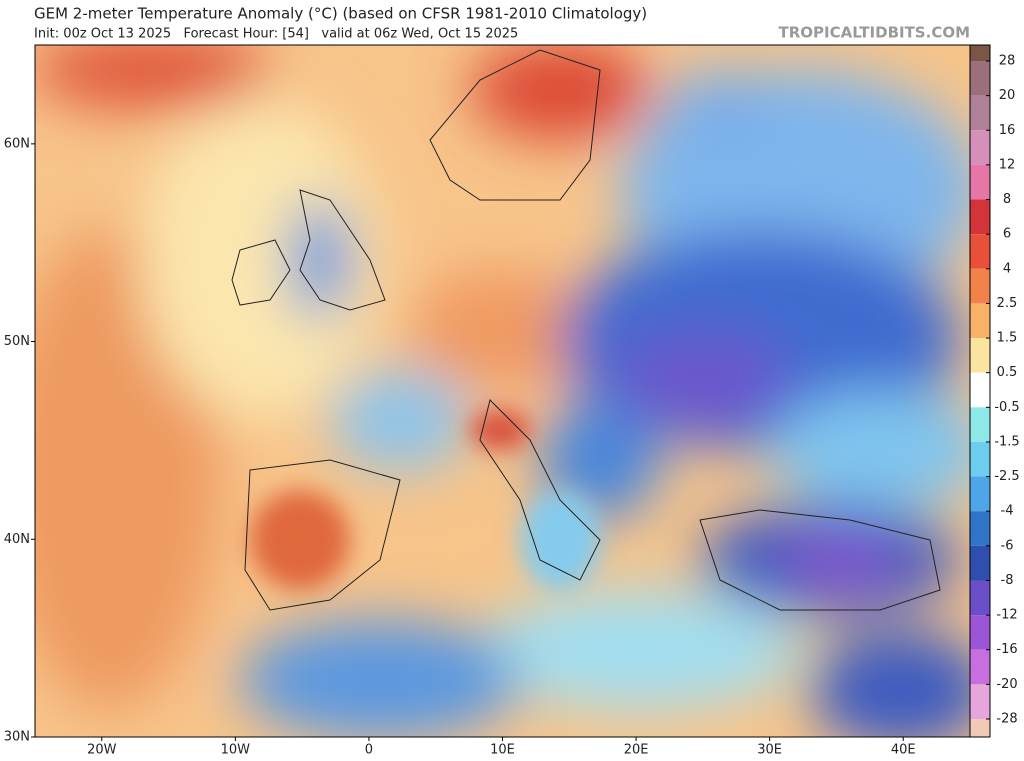  What do you see at coordinates (102, 750) in the screenshot?
I see `x-tick-label: 20W` at bounding box center [102, 750].